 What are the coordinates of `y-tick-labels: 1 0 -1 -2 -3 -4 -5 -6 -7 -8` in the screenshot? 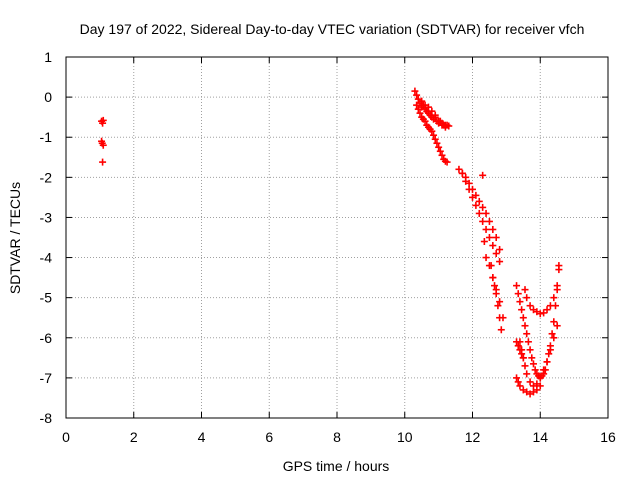 It's located at (46, 237).